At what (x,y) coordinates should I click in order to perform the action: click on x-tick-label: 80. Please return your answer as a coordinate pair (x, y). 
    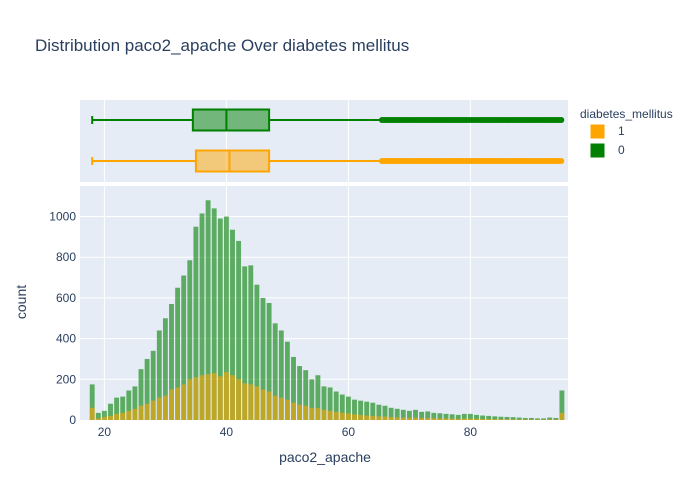
    Looking at the image, I should click on (471, 432).